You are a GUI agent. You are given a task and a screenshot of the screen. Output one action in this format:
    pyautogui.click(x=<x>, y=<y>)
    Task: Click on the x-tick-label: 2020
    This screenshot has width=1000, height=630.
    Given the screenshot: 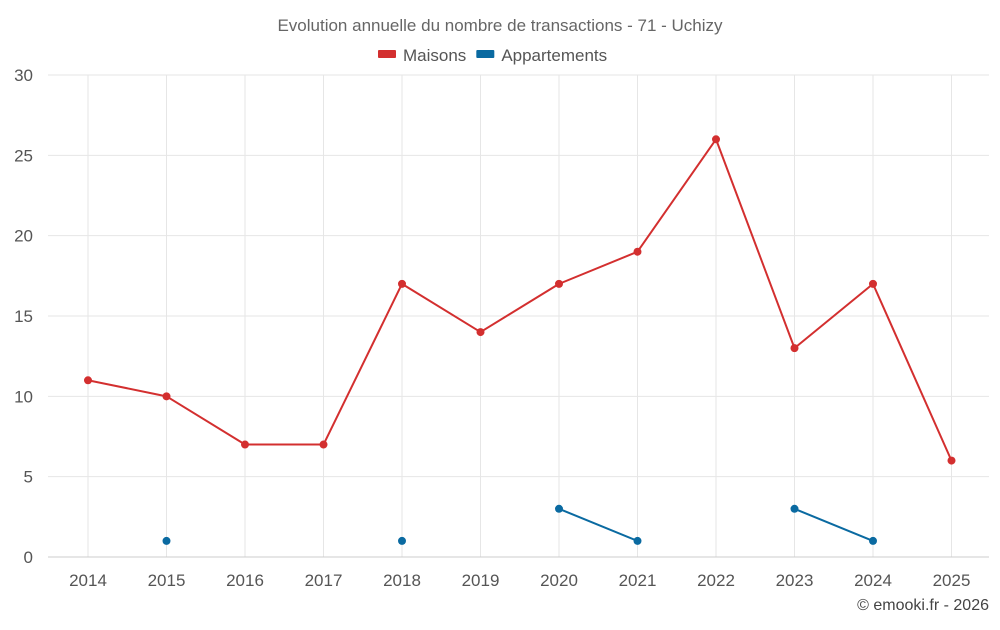 What is the action you would take?
    pyautogui.click(x=559, y=580)
    